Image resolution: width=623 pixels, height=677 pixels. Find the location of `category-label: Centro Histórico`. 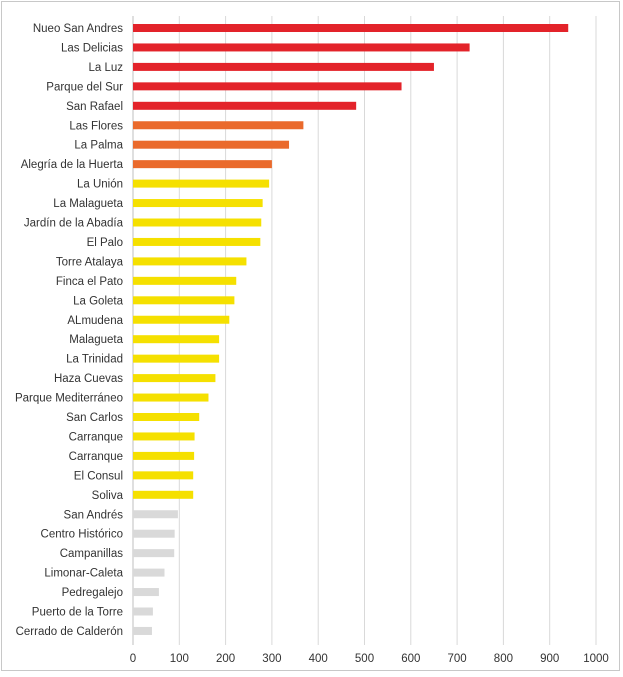

category-label: Centro Histórico is located at coordinates (82, 535).